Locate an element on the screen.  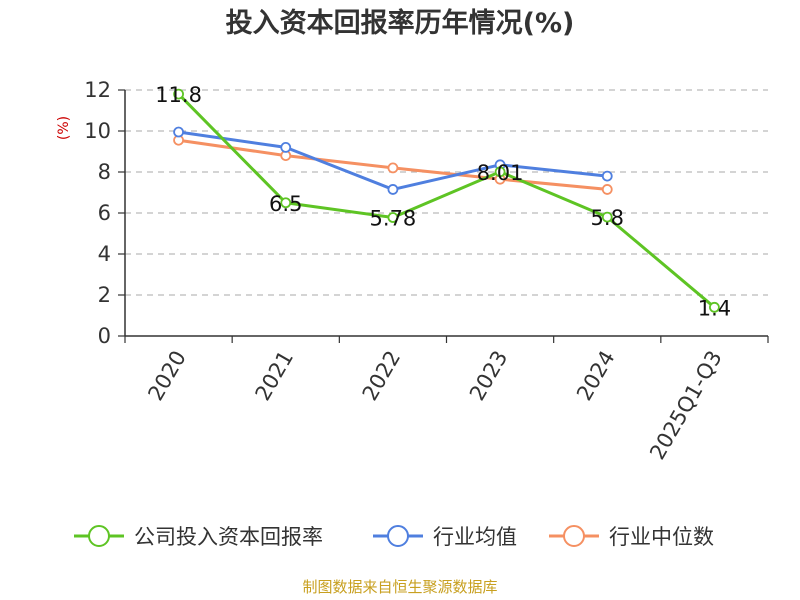
data-label-5: 1.4 is located at coordinates (714, 308).